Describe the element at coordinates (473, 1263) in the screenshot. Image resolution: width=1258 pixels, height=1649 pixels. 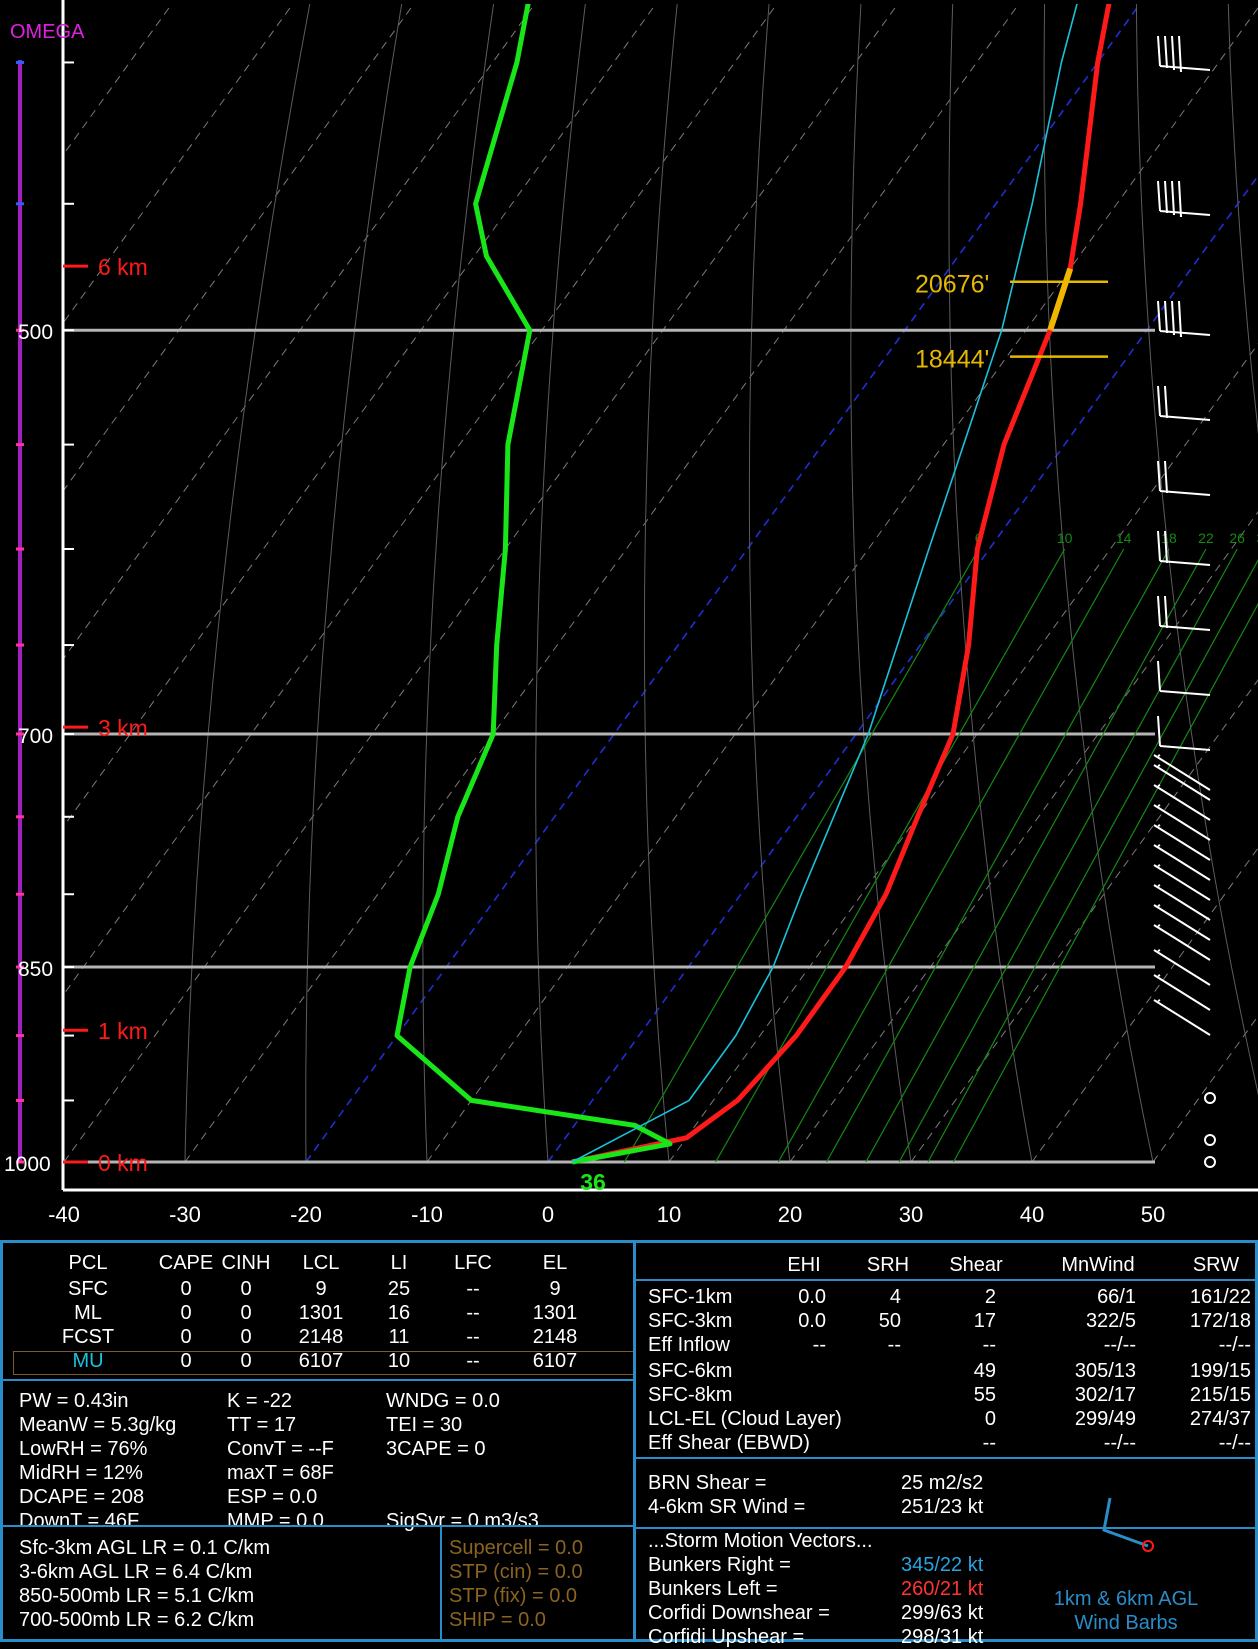
I see `thermo-header: LFC` at that location.